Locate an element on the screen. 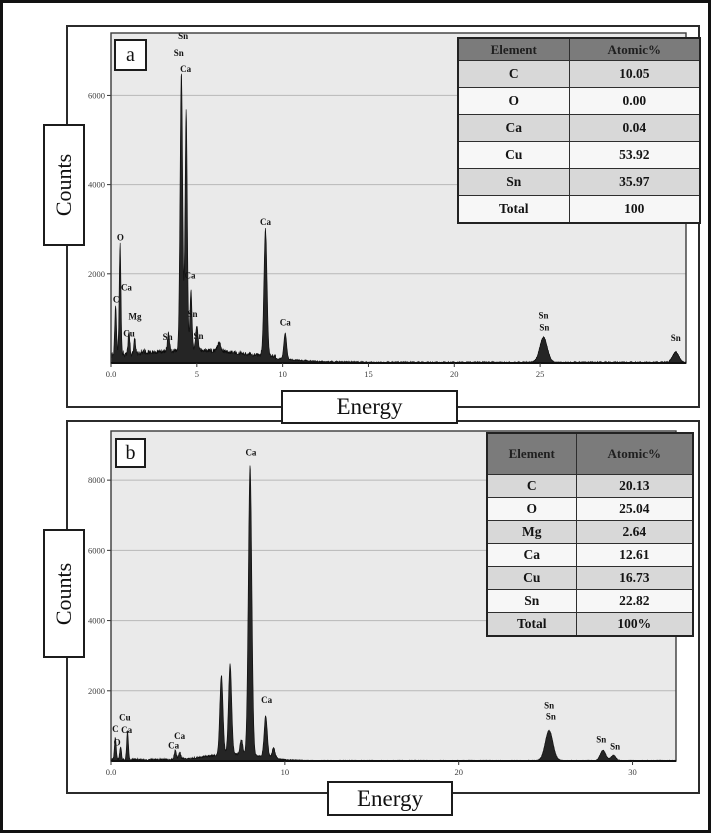 The height and width of the screenshot is (833, 711). table-cell: 16.73 is located at coordinates (634, 578).